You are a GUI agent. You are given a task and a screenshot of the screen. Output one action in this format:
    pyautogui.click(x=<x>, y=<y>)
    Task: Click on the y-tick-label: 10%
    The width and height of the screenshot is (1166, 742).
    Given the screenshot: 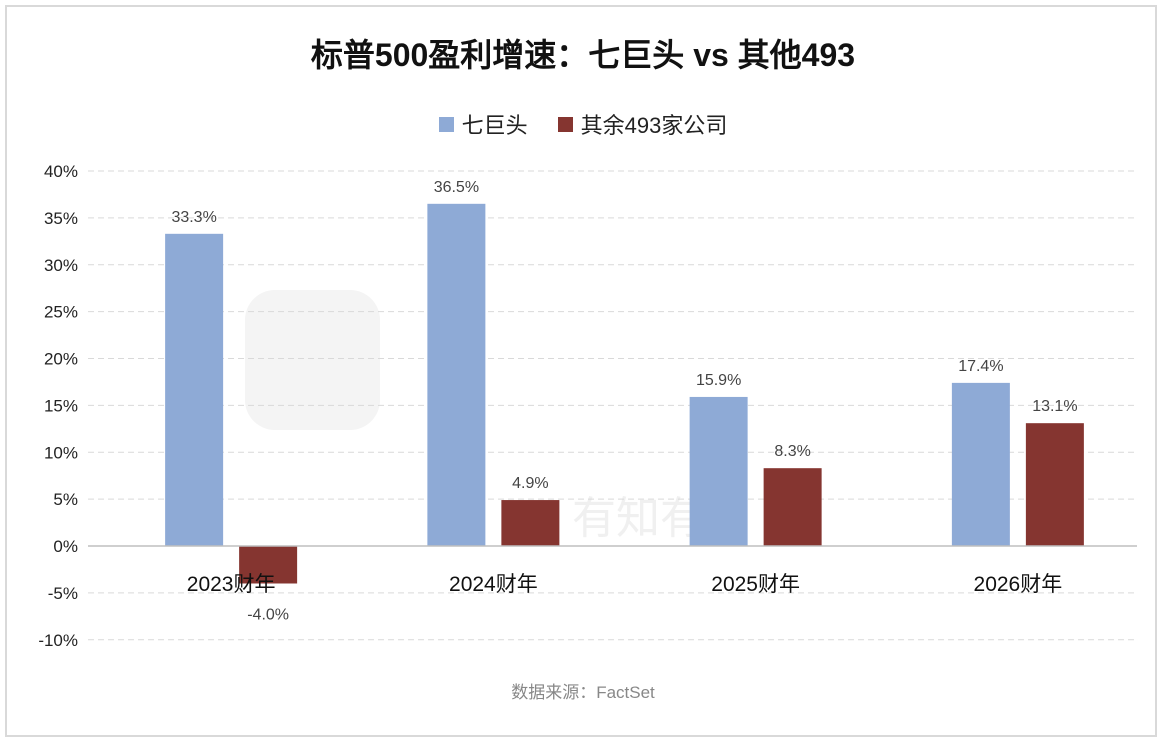 What is the action you would take?
    pyautogui.click(x=61, y=452)
    